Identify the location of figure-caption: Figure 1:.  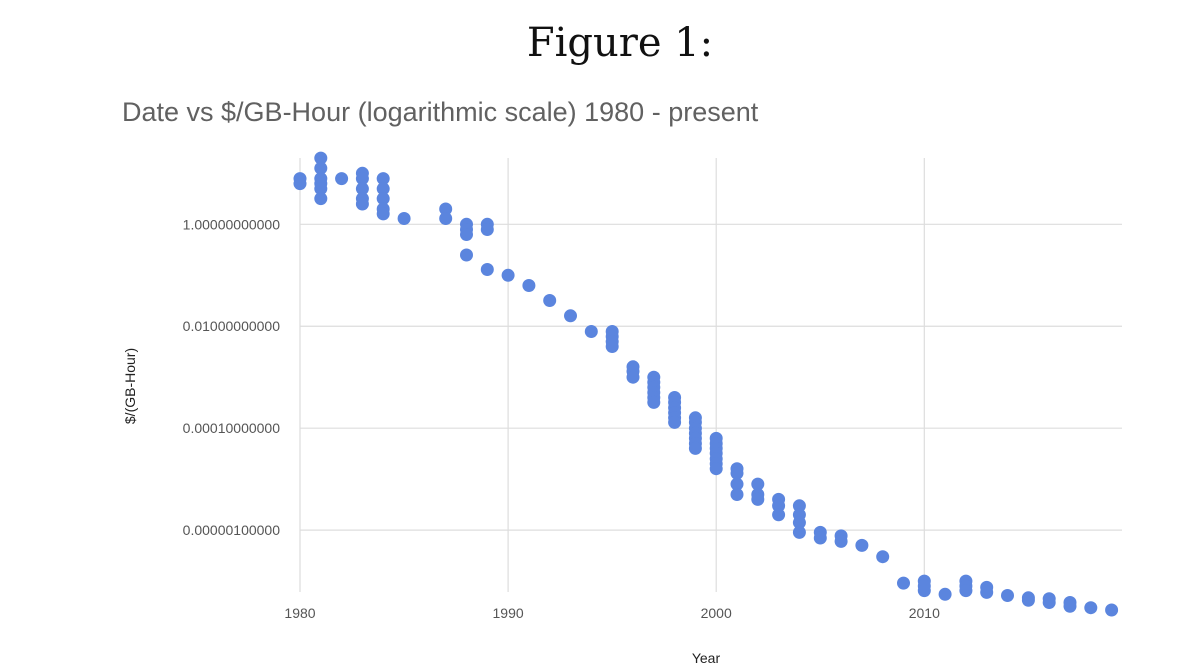
(620, 43).